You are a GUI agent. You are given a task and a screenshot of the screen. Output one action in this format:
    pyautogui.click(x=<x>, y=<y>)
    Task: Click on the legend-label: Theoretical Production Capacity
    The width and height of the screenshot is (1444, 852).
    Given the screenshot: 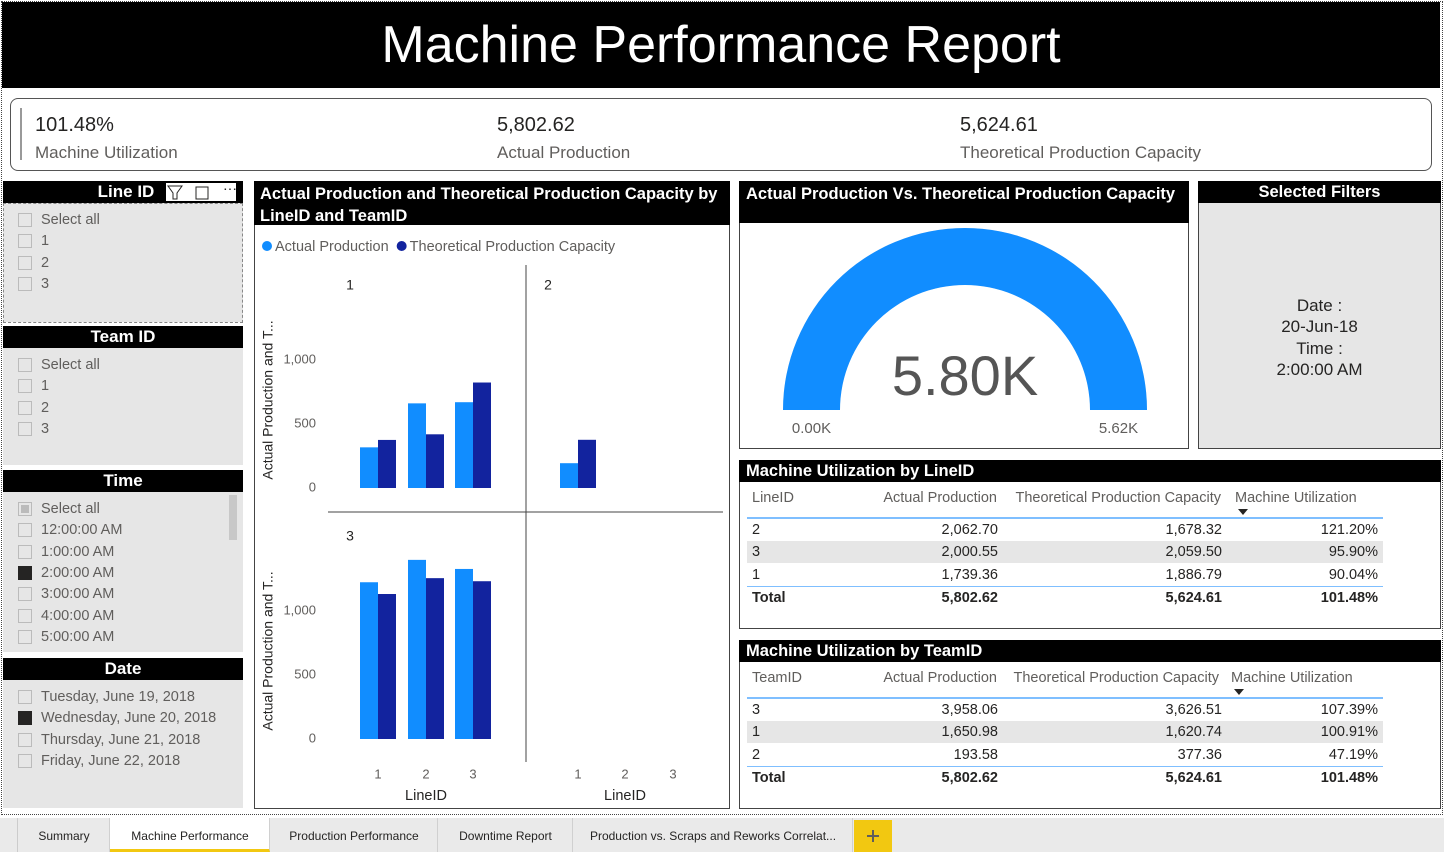 What is the action you would take?
    pyautogui.click(x=513, y=247)
    